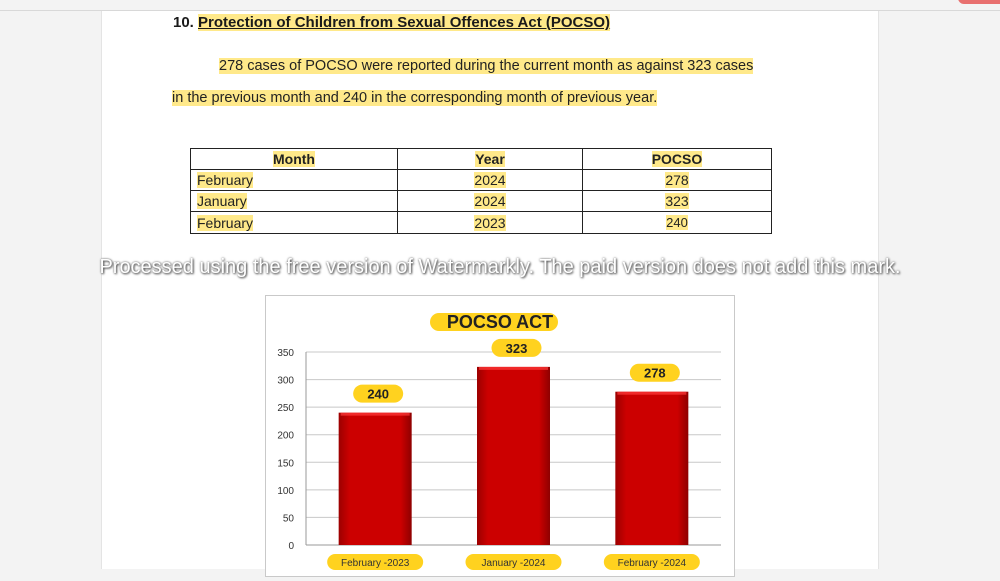 The width and height of the screenshot is (1000, 581). I want to click on y-tick-label: 350, so click(285, 353).